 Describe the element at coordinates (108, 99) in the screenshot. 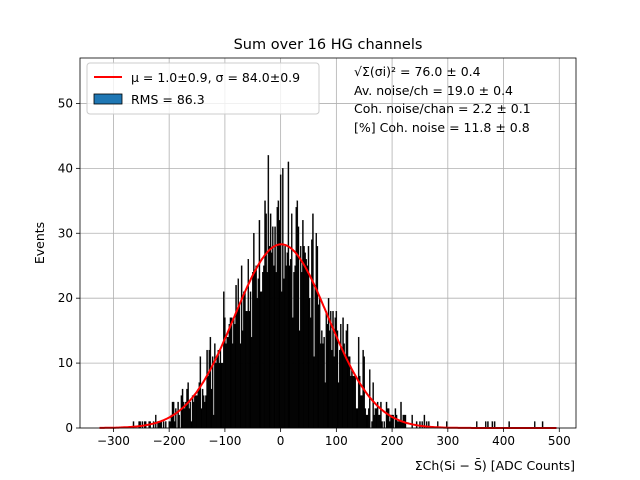

I see `legend-rms-swatch` at that location.